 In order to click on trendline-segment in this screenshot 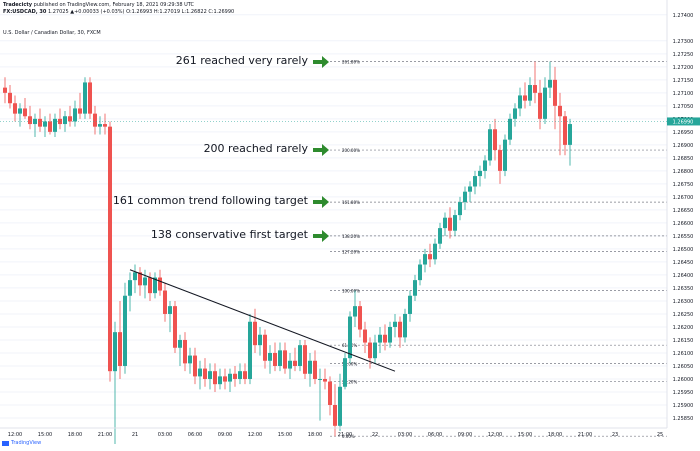, I will do `click(262, 320)`.